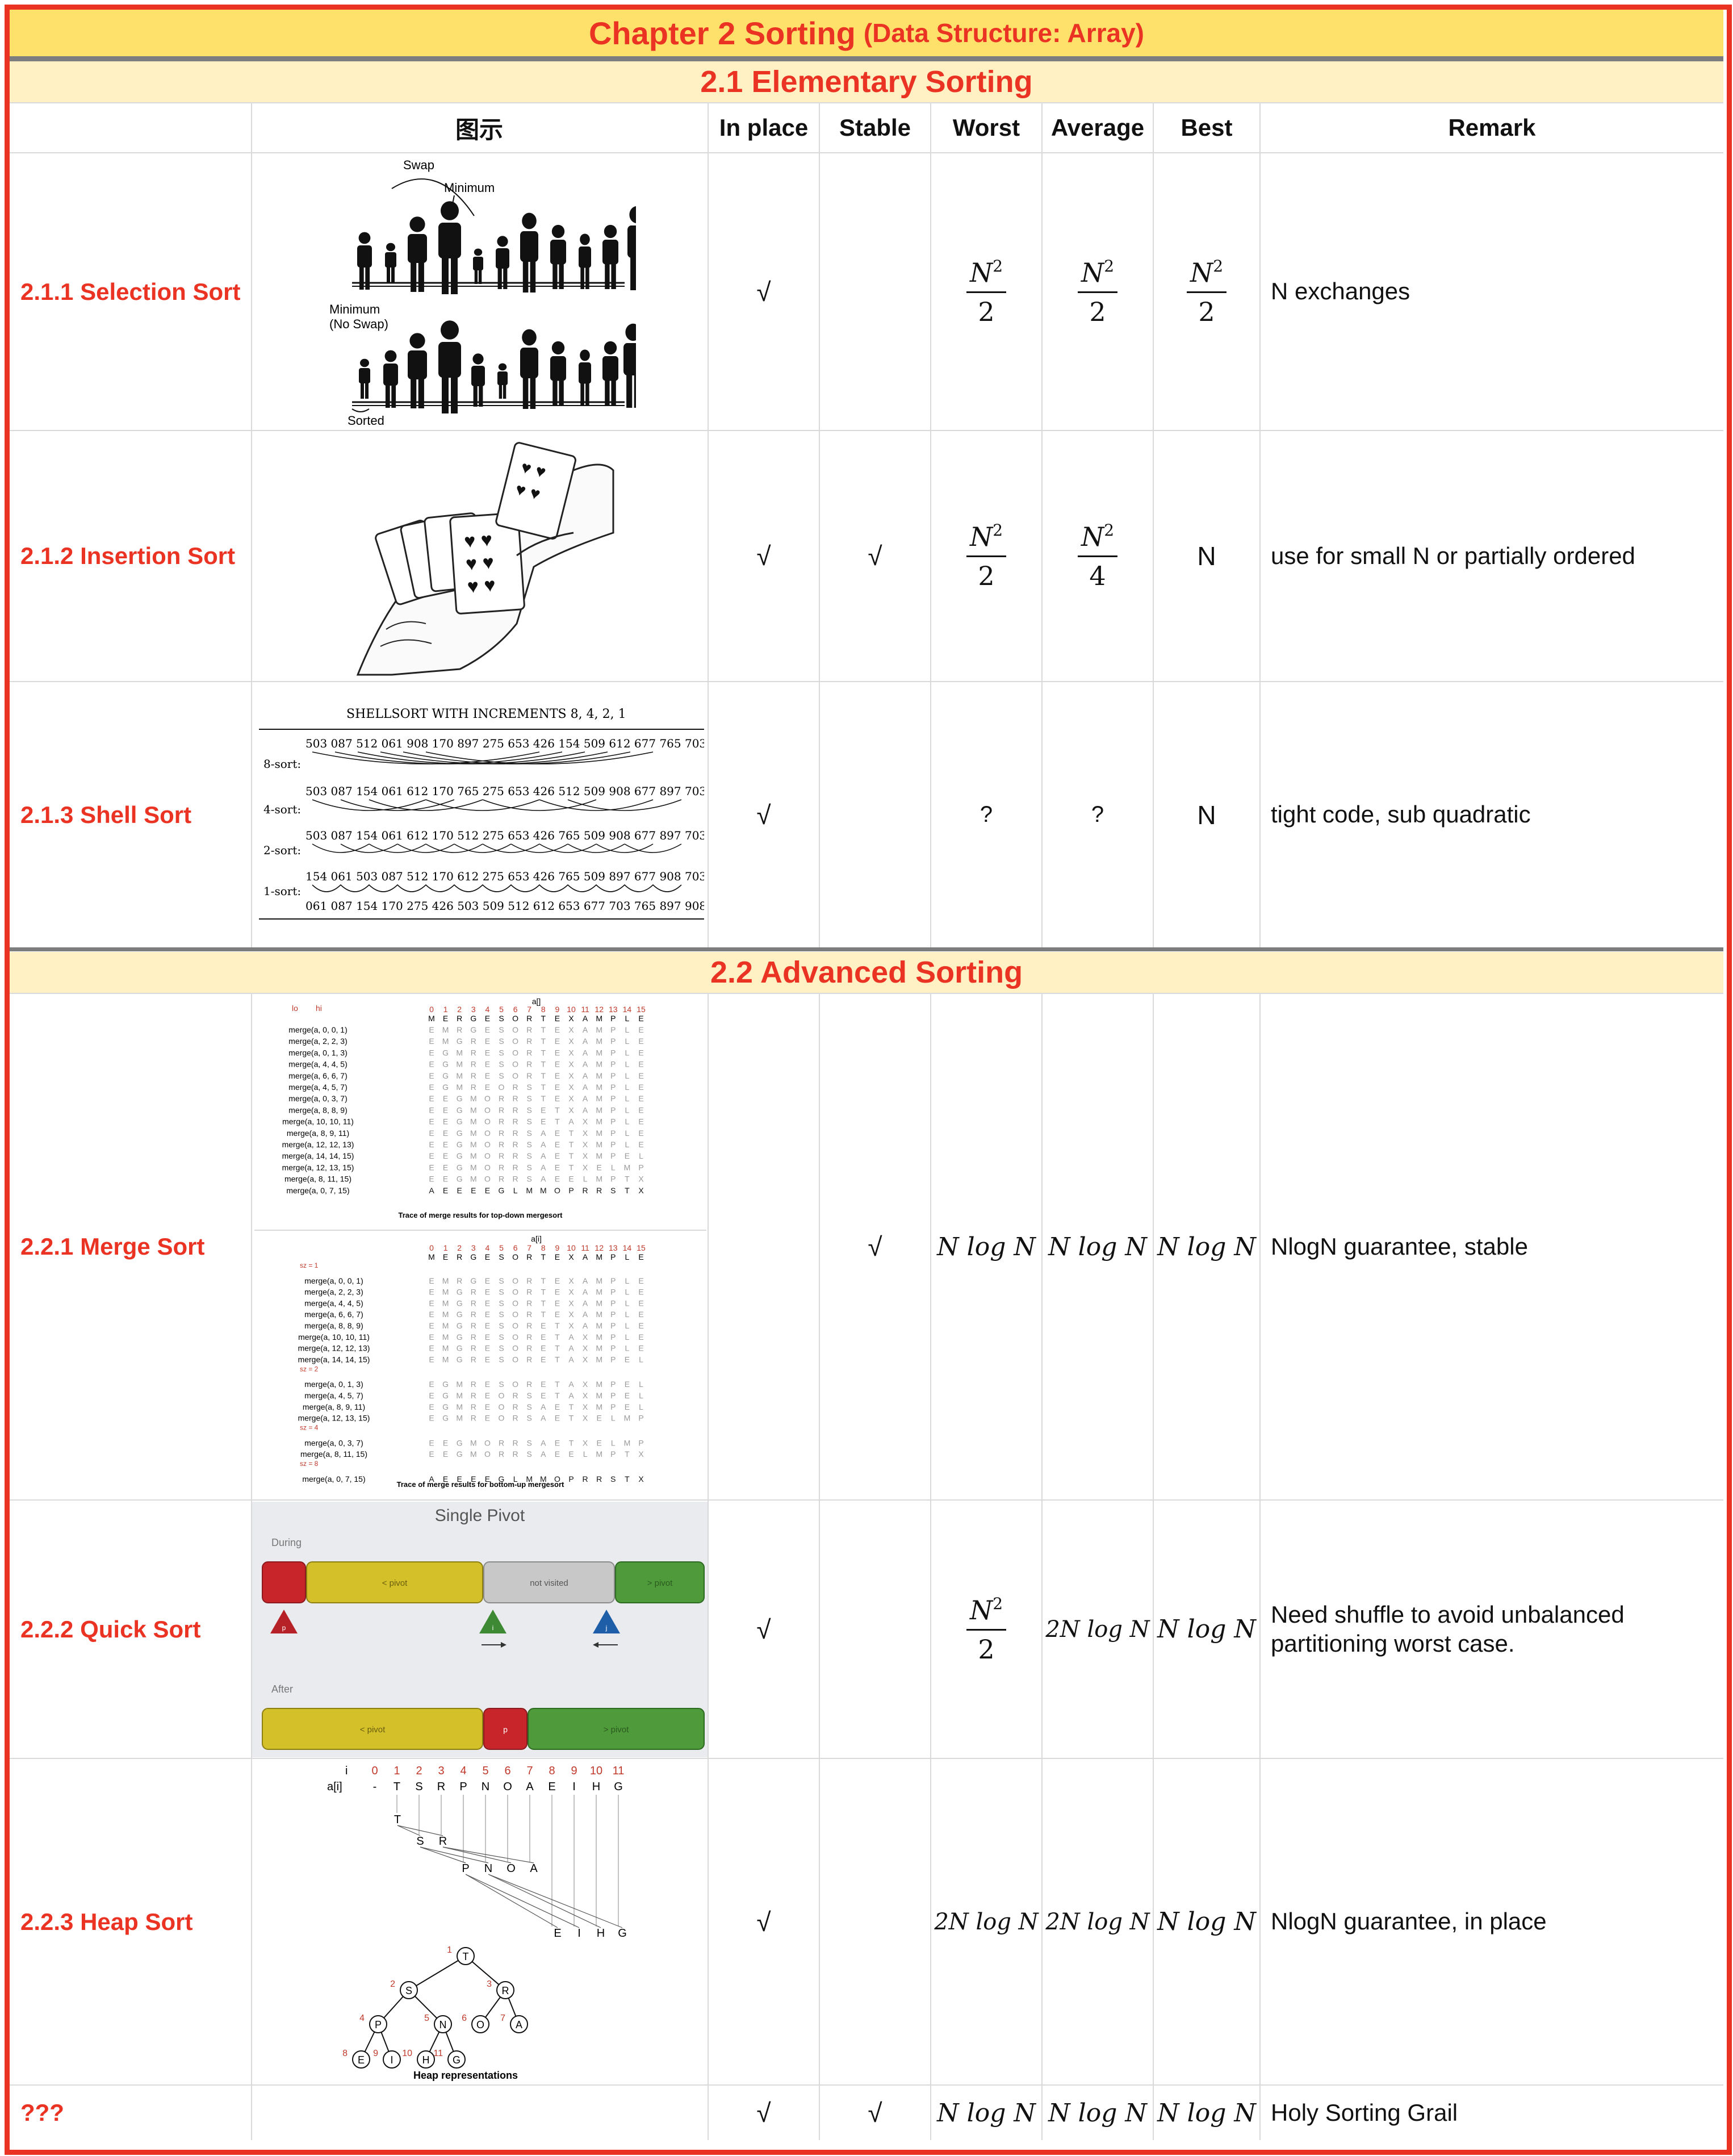 Image resolution: width=1733 pixels, height=2156 pixels. What do you see at coordinates (466, 2075) in the screenshot?
I see `heap-caption: Heap representations` at bounding box center [466, 2075].